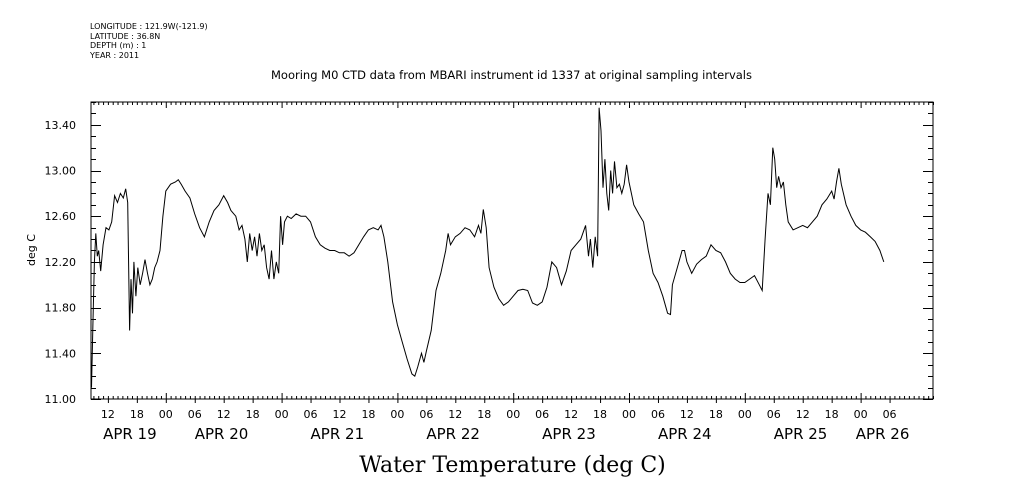 Image resolution: width=1009 pixels, height=504 pixels. What do you see at coordinates (61, 216) in the screenshot?
I see `y-tick-label: 12.60` at bounding box center [61, 216].